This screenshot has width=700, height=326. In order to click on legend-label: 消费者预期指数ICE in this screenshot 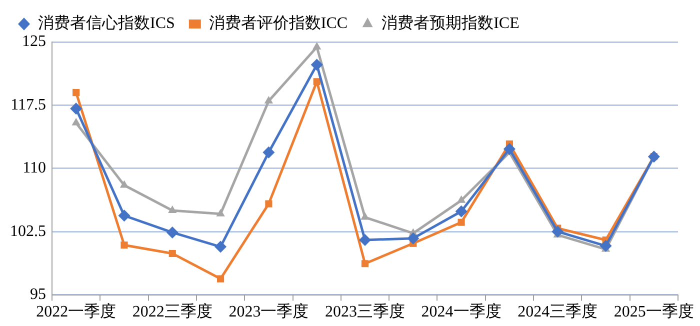, I will do `click(451, 23)`.